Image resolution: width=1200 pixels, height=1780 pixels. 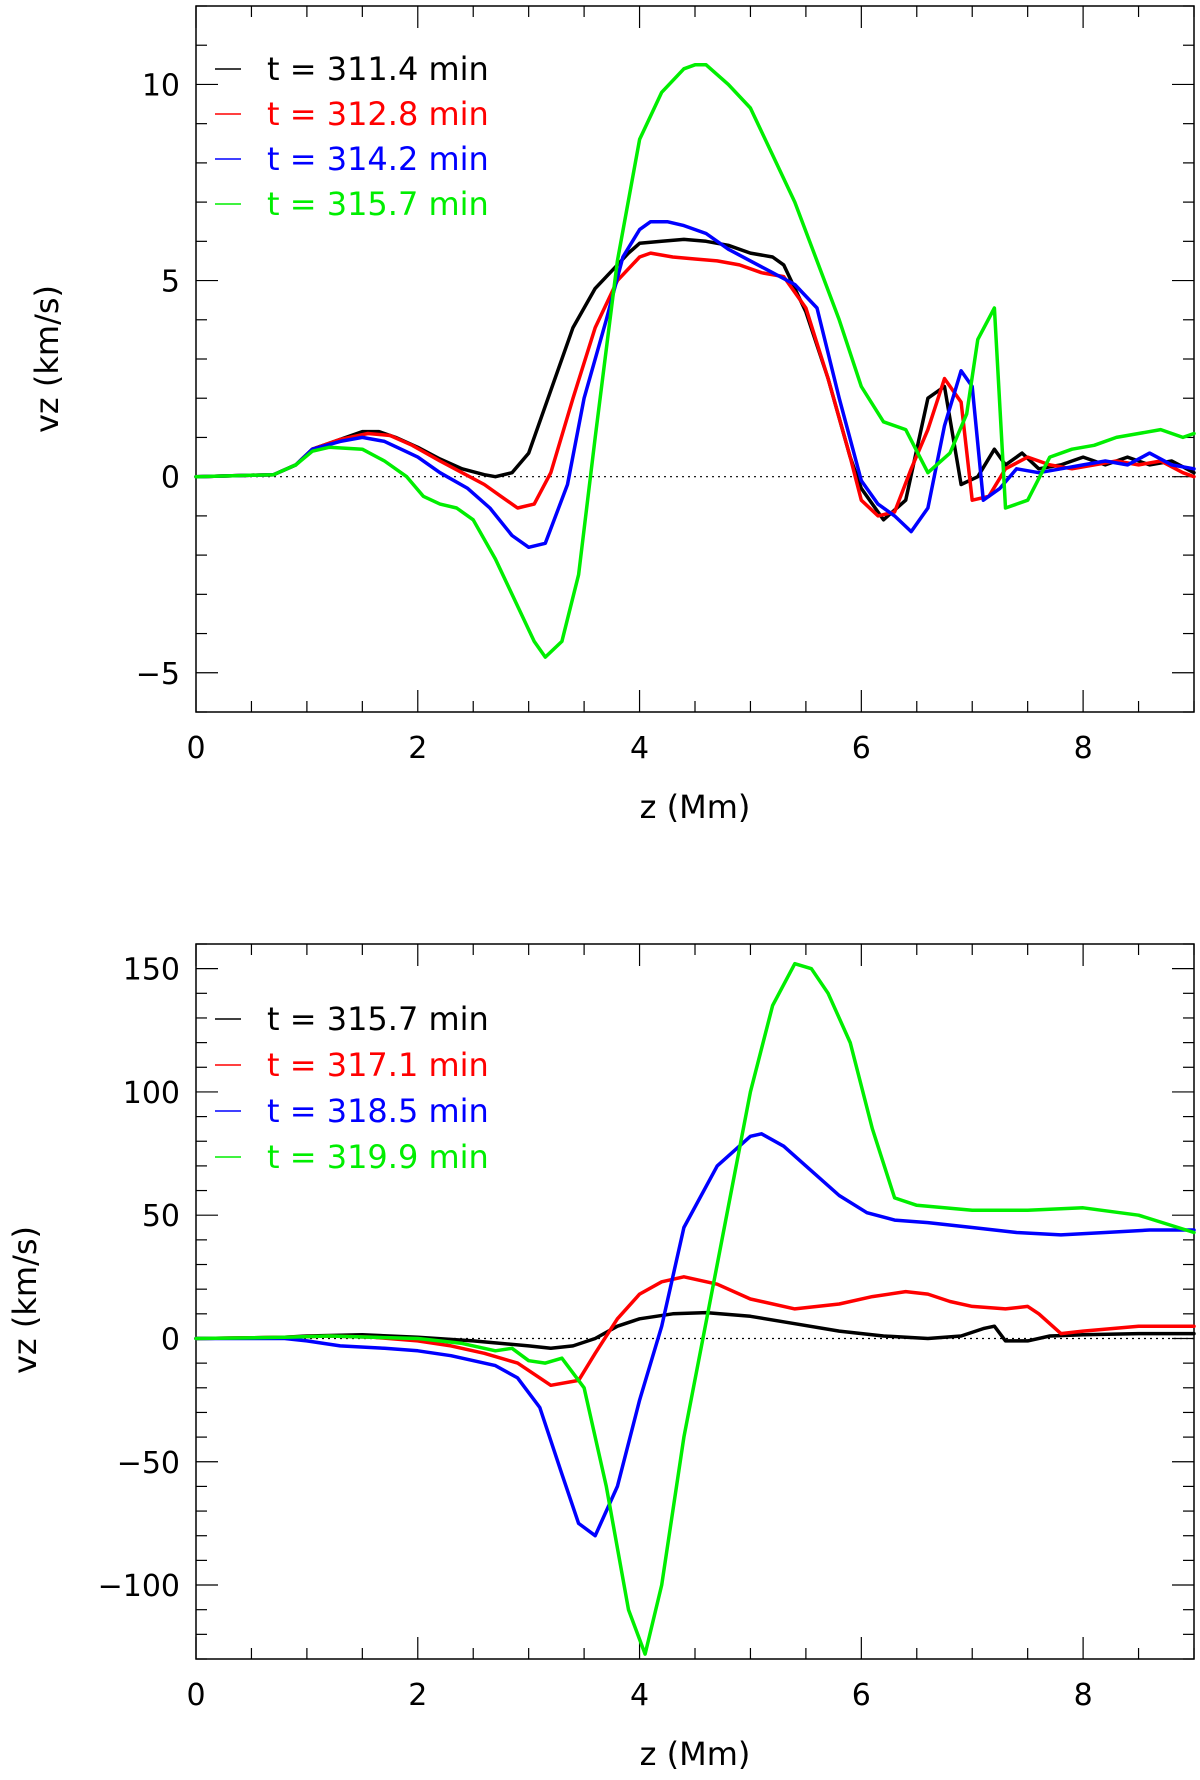 I want to click on y-tick-label: 50, so click(x=161, y=1216).